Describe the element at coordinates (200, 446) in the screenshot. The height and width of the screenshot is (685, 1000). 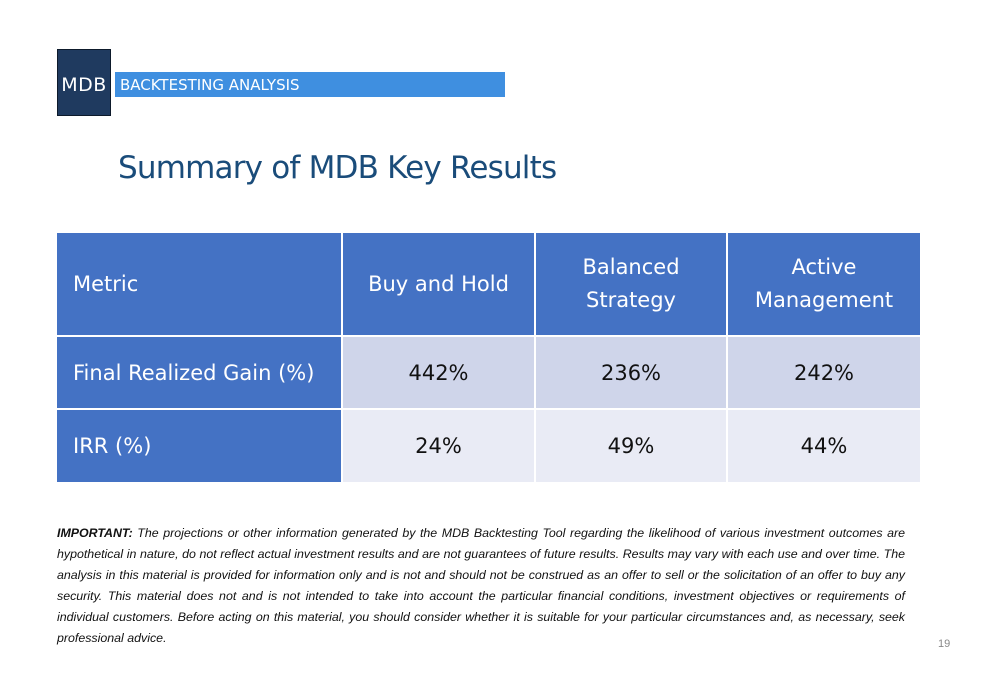
I see `row-label-irr: IRR (%)` at that location.